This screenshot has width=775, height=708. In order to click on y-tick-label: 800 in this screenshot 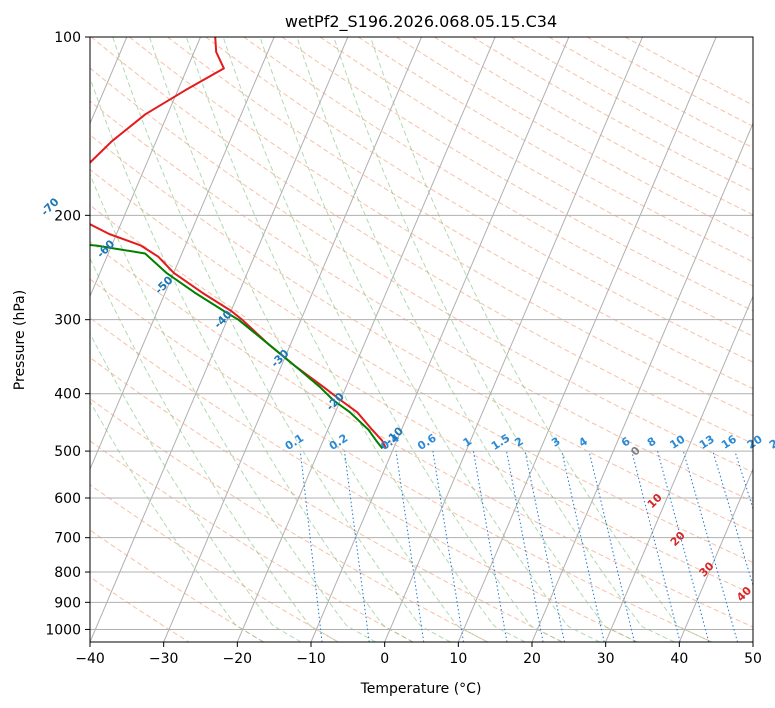, I will do `click(67, 573)`.